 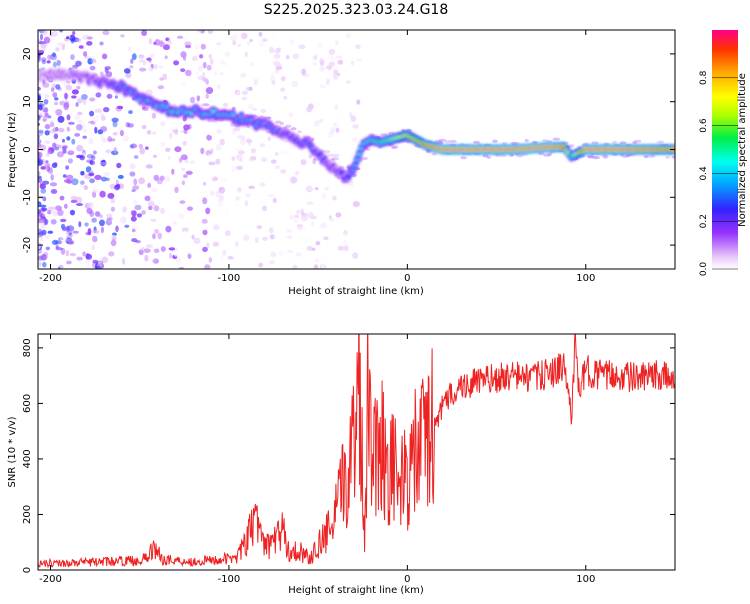 What do you see at coordinates (27, 54) in the screenshot?
I see `spectrogram-ytick-label: 20` at bounding box center [27, 54].